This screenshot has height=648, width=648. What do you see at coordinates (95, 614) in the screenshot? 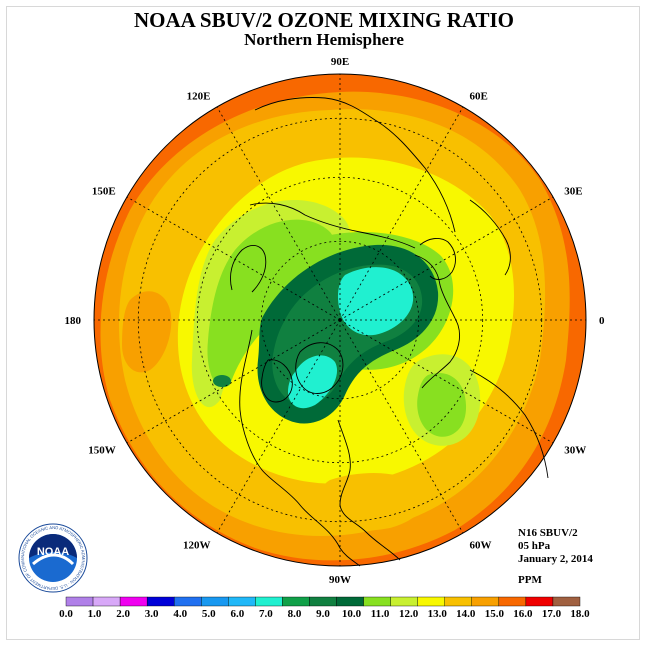
I see `colorbar-tick-label: 1.0` at bounding box center [95, 614].